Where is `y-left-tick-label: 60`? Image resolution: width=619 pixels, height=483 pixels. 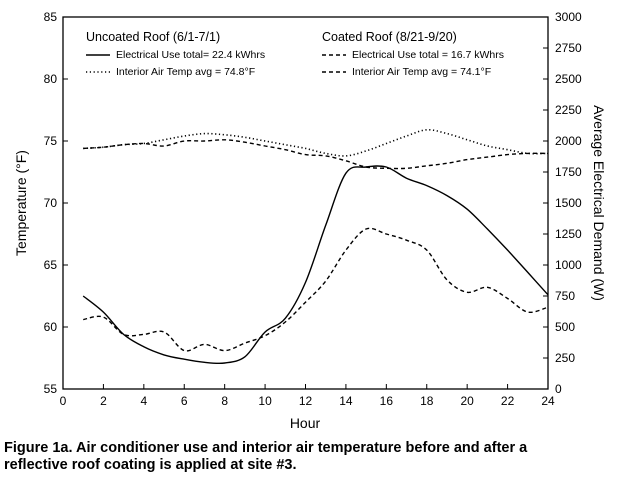 y-left-tick-label: 60 is located at coordinates (51, 327).